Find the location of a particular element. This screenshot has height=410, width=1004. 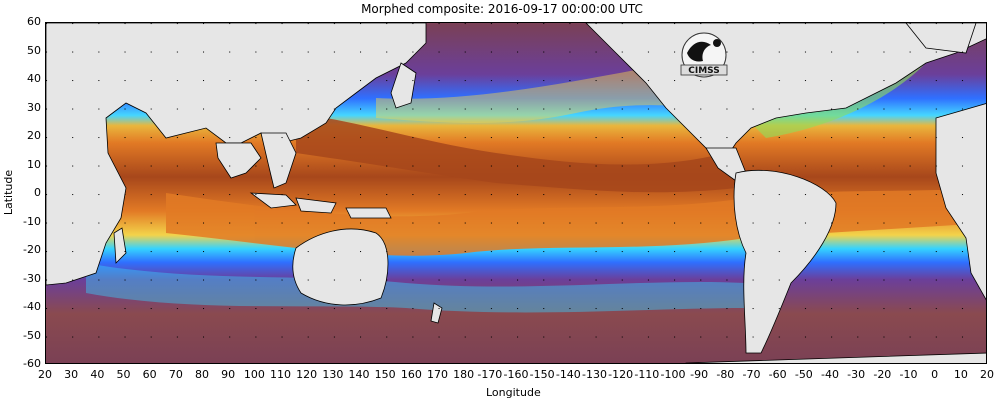

y-tick-label: -40 is located at coordinates (32, 306).